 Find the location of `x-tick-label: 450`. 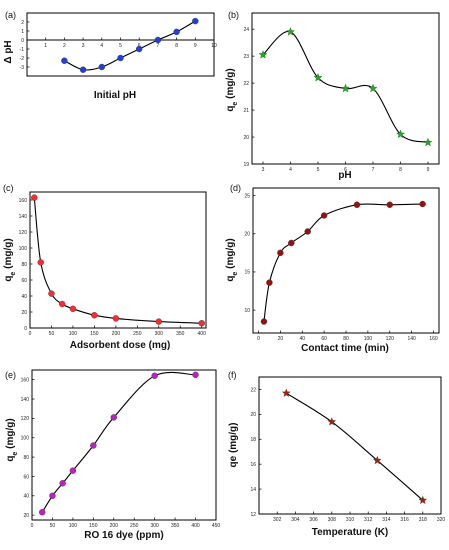

x-tick-label: 450 is located at coordinates (216, 526).